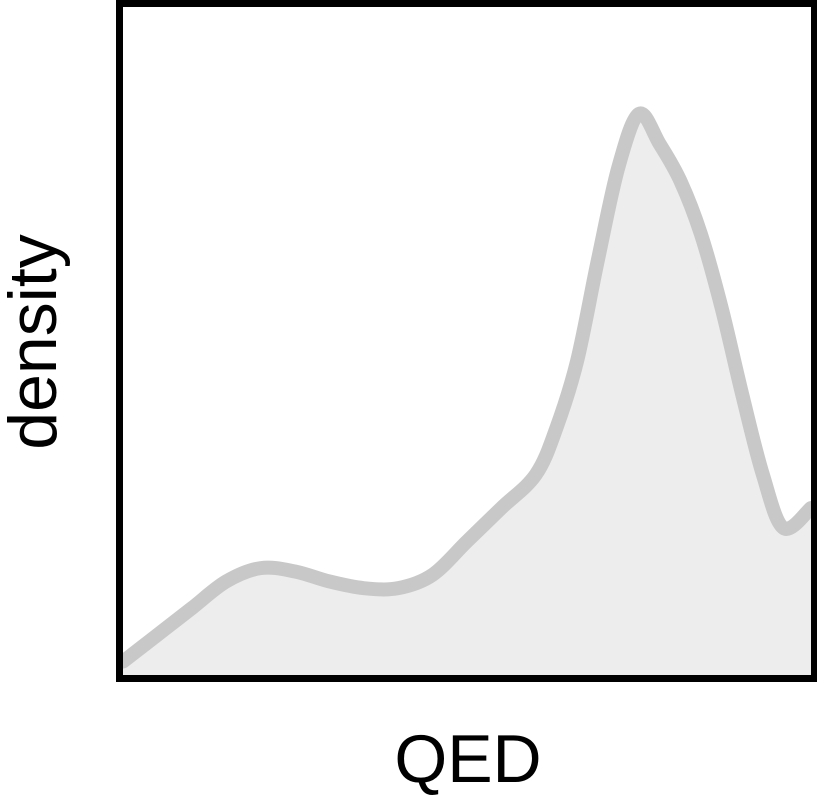 Image resolution: width=817 pixels, height=798 pixels. Describe the element at coordinates (467, 759) in the screenshot. I see `x-axis-label: QED` at that location.